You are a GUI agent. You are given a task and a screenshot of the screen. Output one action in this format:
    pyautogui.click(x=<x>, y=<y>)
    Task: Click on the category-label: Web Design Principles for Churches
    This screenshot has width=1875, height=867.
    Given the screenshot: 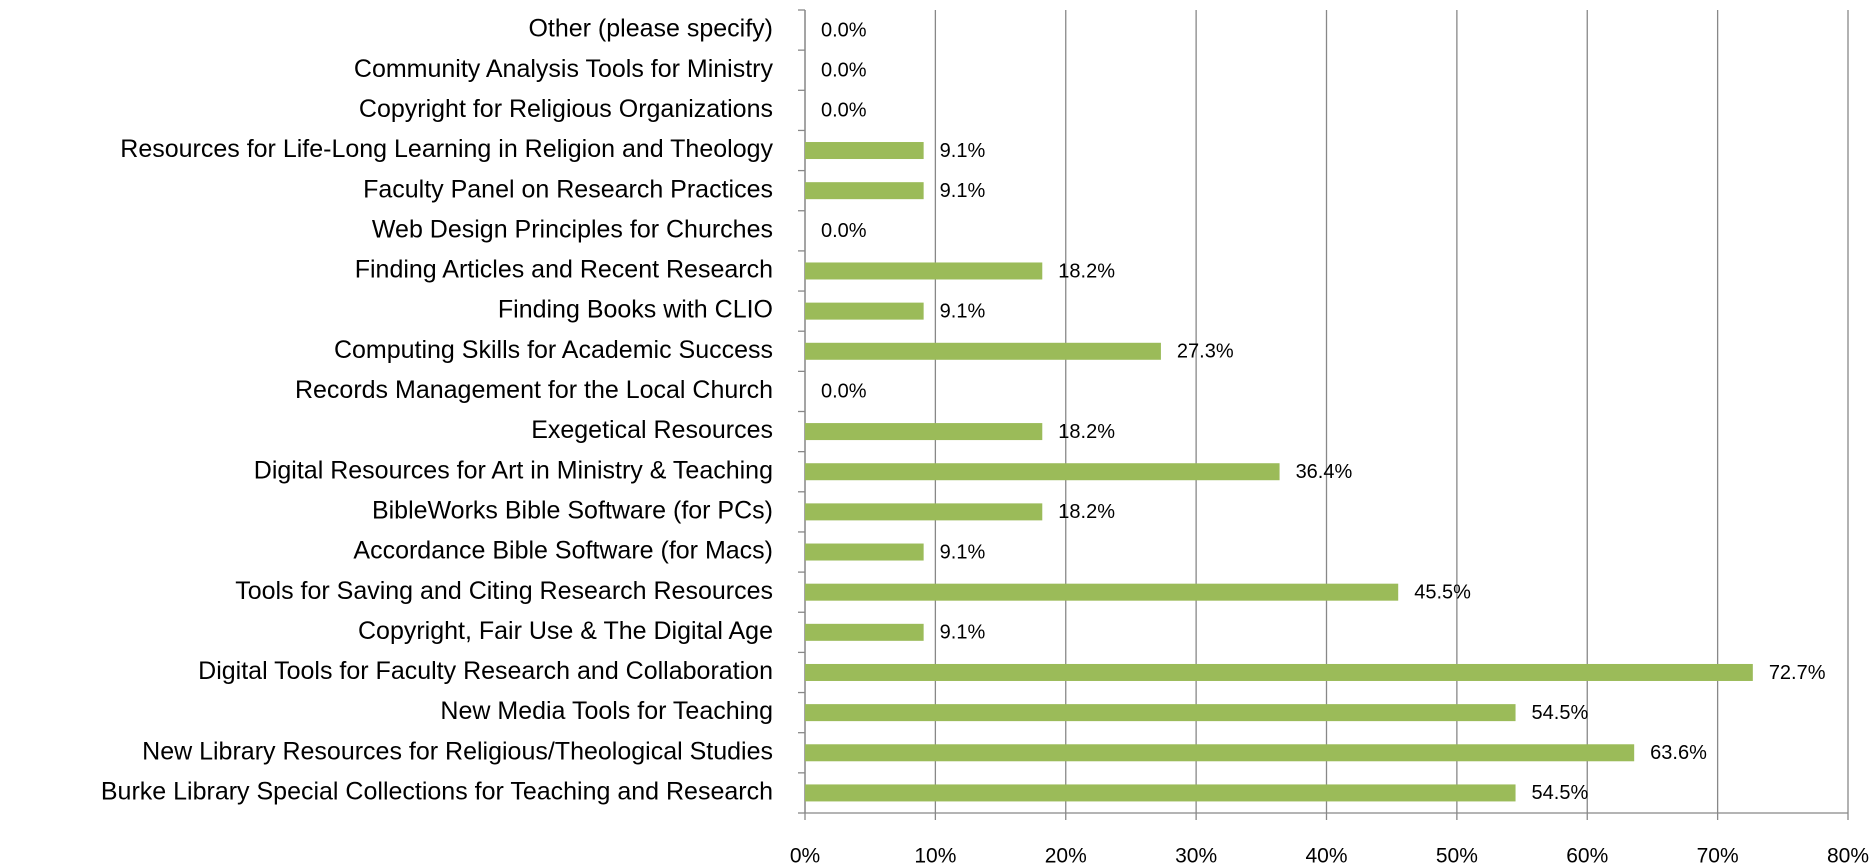 What is the action you would take?
    pyautogui.click(x=572, y=229)
    